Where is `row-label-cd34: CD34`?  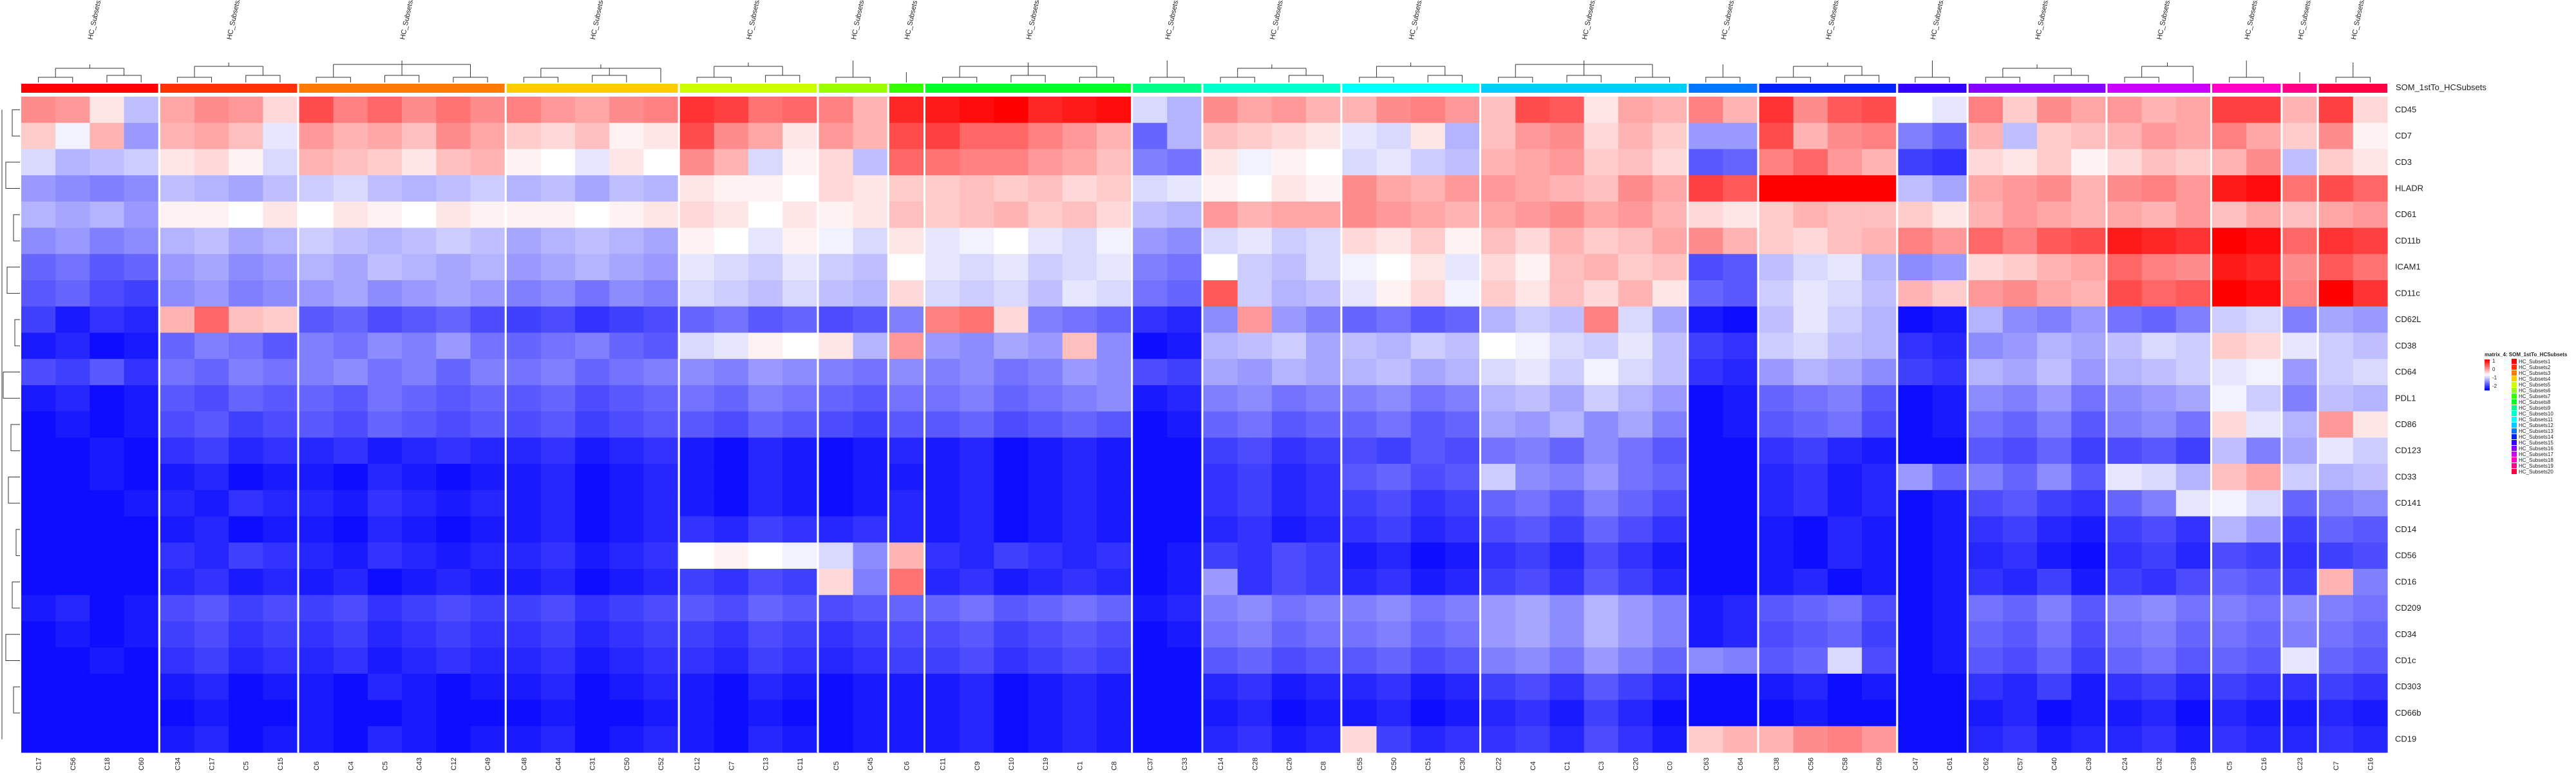
row-label-cd34: CD34 is located at coordinates (2405, 634).